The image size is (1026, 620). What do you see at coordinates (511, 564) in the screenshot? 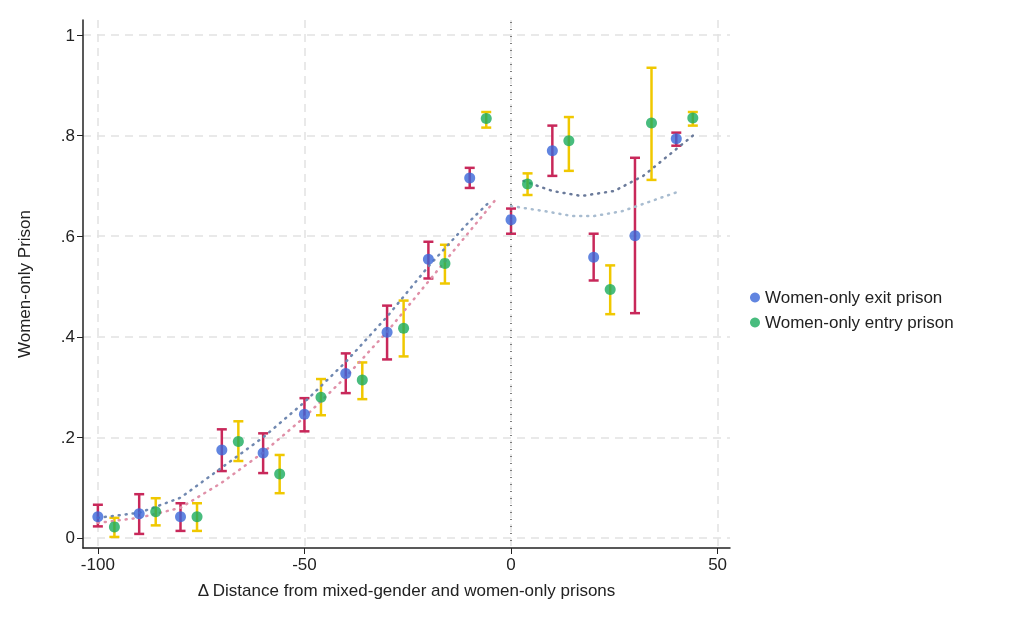
I see `x-tick-label: 0` at bounding box center [511, 564].